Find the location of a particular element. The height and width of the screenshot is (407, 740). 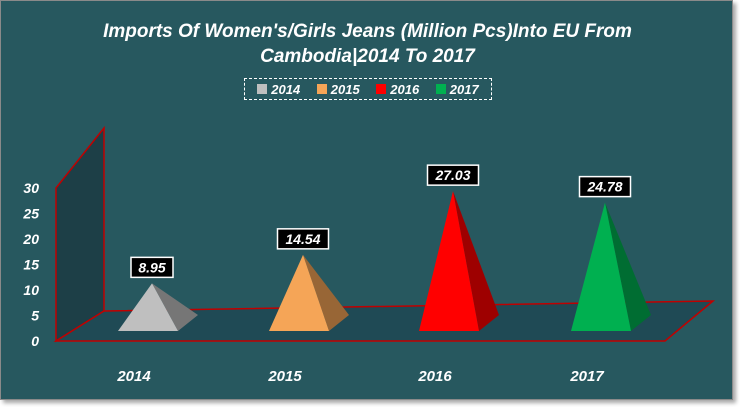

y-tick-label: 25 is located at coordinates (30, 214).